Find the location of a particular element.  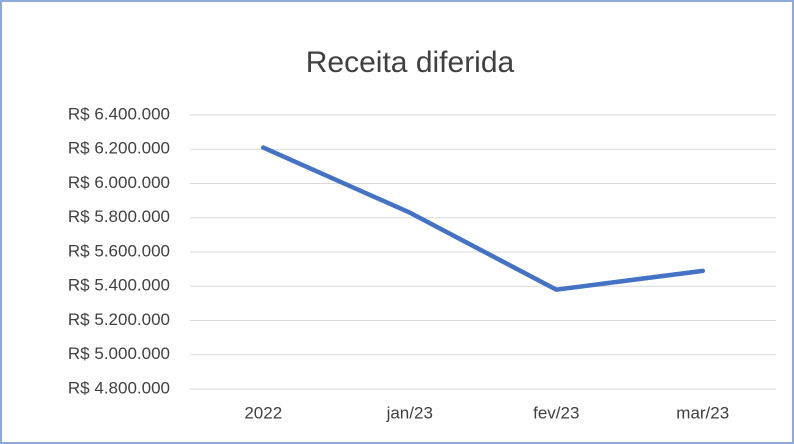

y-tick-label: R$ 6.000.000 is located at coordinates (119, 182).